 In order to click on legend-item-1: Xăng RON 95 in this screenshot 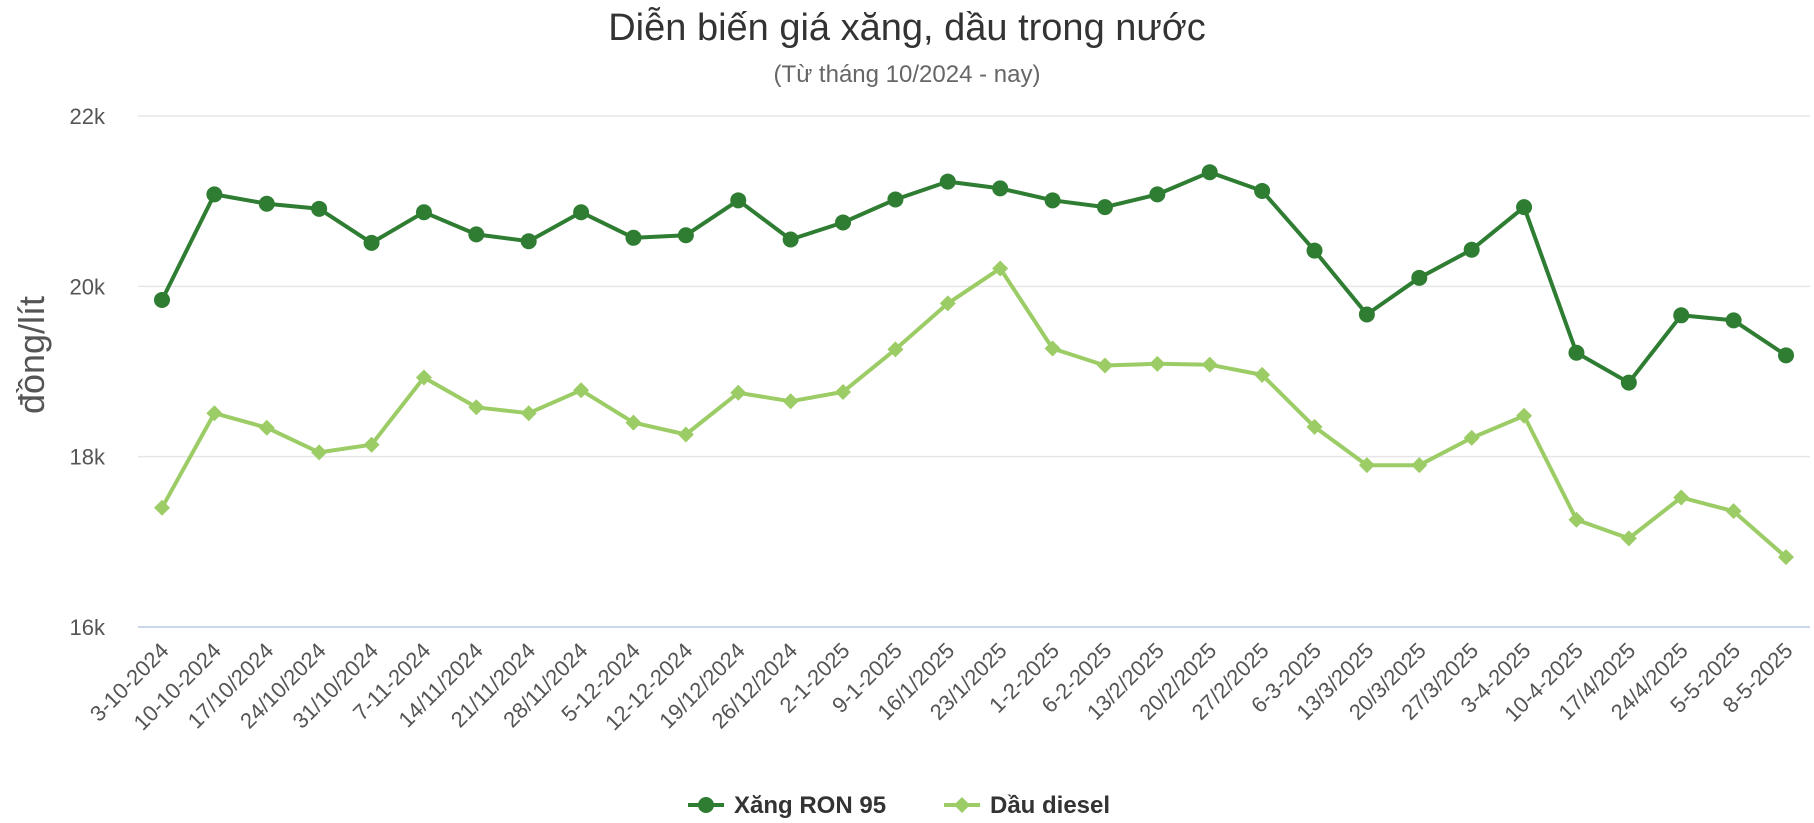, I will do `click(787, 805)`.